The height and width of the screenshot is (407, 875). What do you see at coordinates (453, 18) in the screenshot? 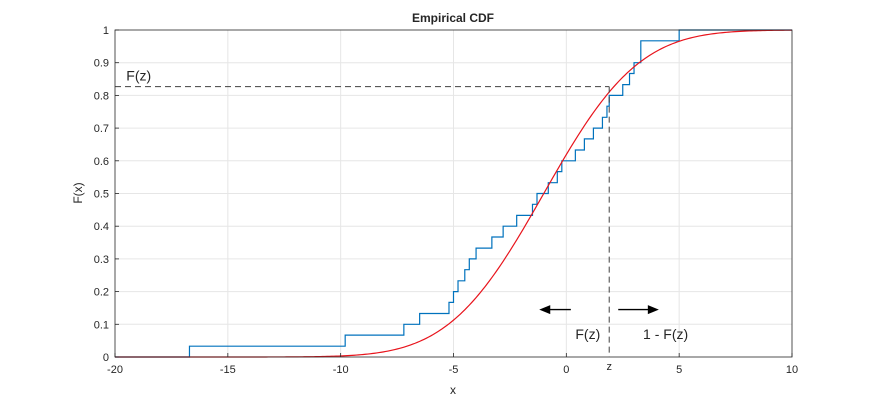
I see `chart-title: Empirical CDF` at bounding box center [453, 18].